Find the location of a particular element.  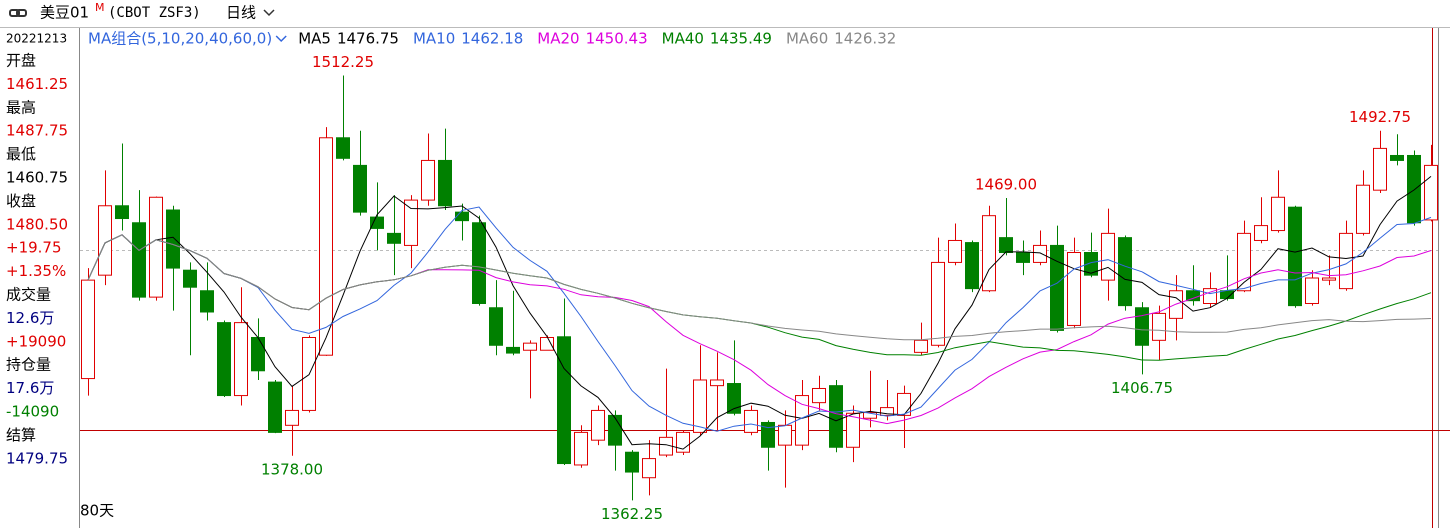

extreme-label: 1512.25 is located at coordinates (343, 62).